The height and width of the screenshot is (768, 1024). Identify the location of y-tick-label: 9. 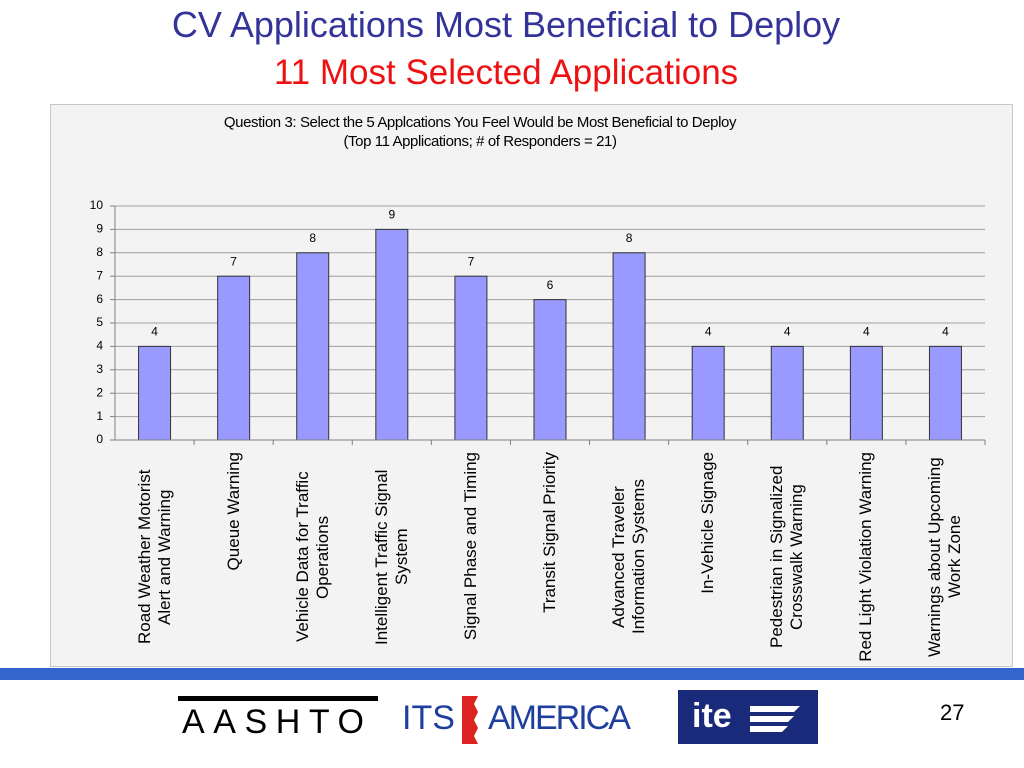
(99, 229).